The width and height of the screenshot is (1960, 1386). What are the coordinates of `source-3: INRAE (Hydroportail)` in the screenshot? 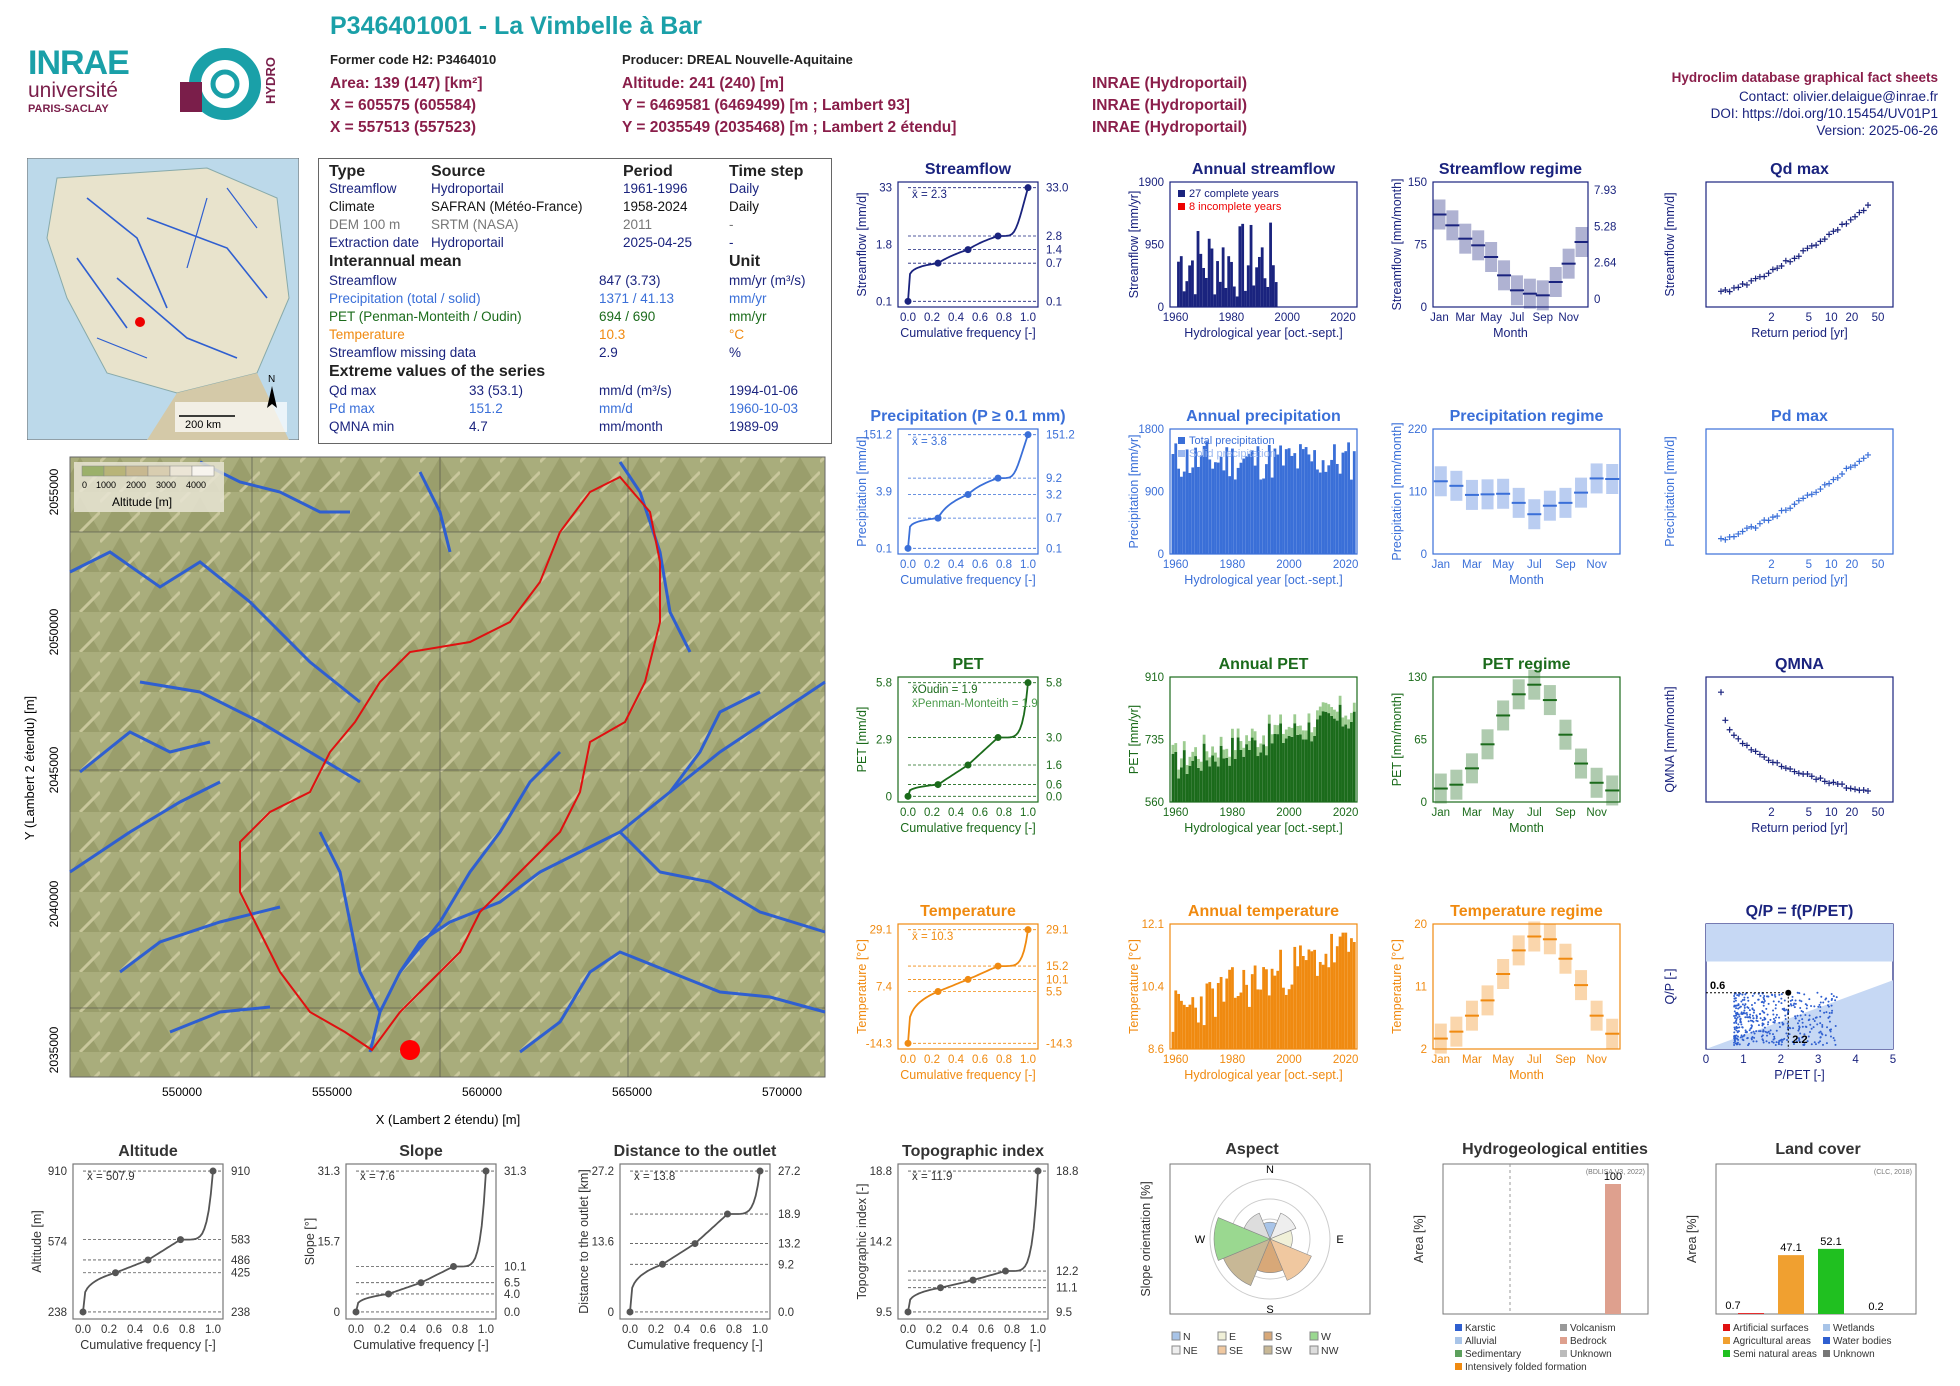 It's located at (1169, 127).